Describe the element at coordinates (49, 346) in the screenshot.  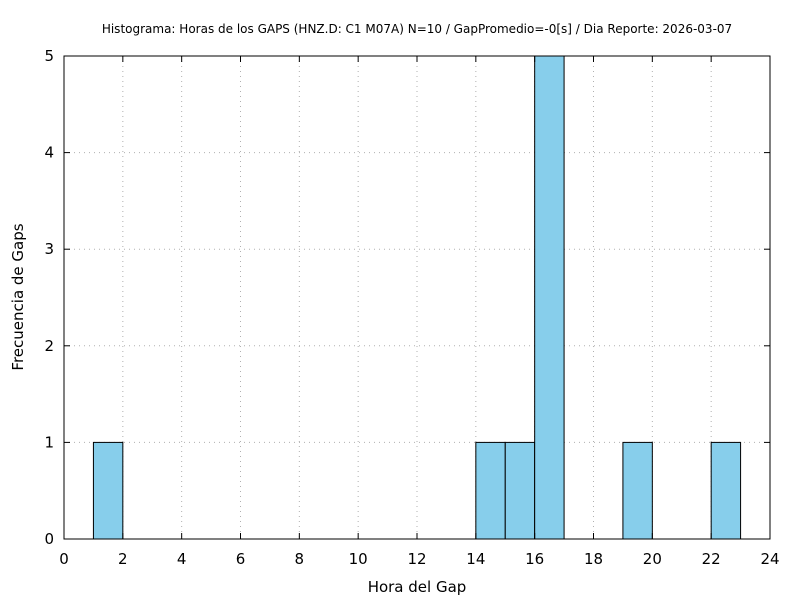
I see `y-tick-label-2: 2` at that location.